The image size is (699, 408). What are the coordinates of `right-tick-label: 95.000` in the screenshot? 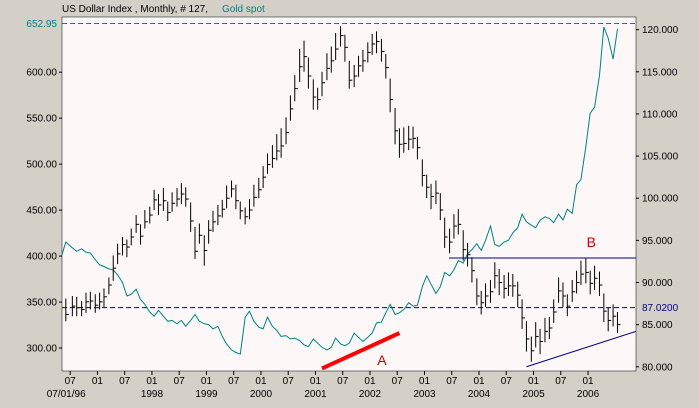 It's located at (657, 241).